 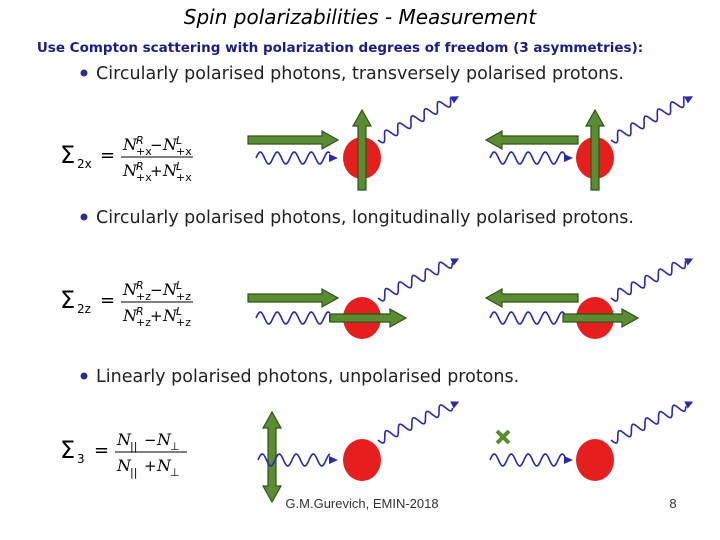 What do you see at coordinates (81, 459) in the screenshot?
I see `formula-symbol-sub: 3` at bounding box center [81, 459].